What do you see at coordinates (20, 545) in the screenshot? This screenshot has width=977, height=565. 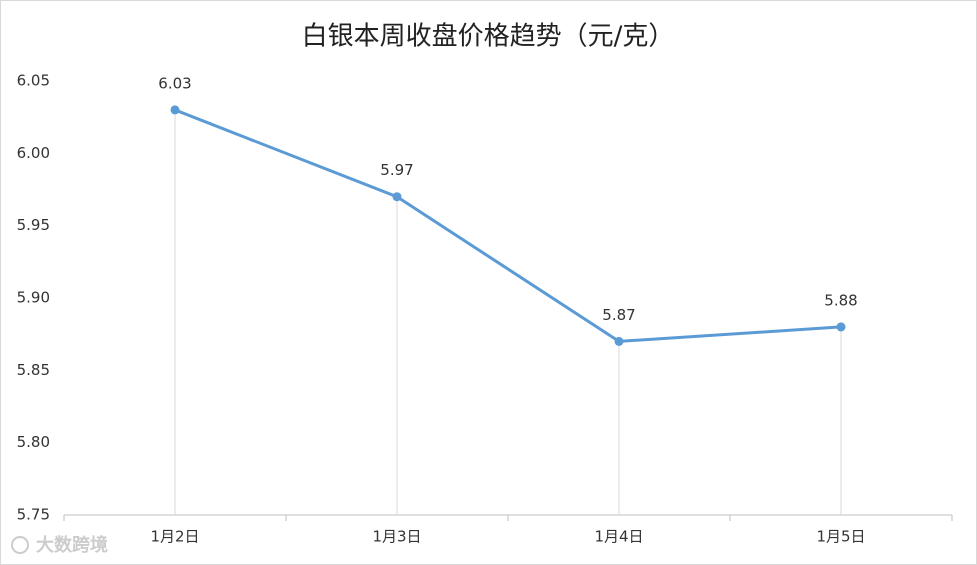 I see `watermark-icon` at bounding box center [20, 545].